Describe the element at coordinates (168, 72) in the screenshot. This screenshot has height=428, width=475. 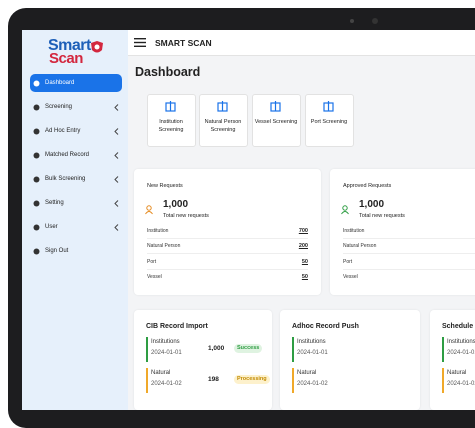
I see `page-title: Dashboard` at that location.